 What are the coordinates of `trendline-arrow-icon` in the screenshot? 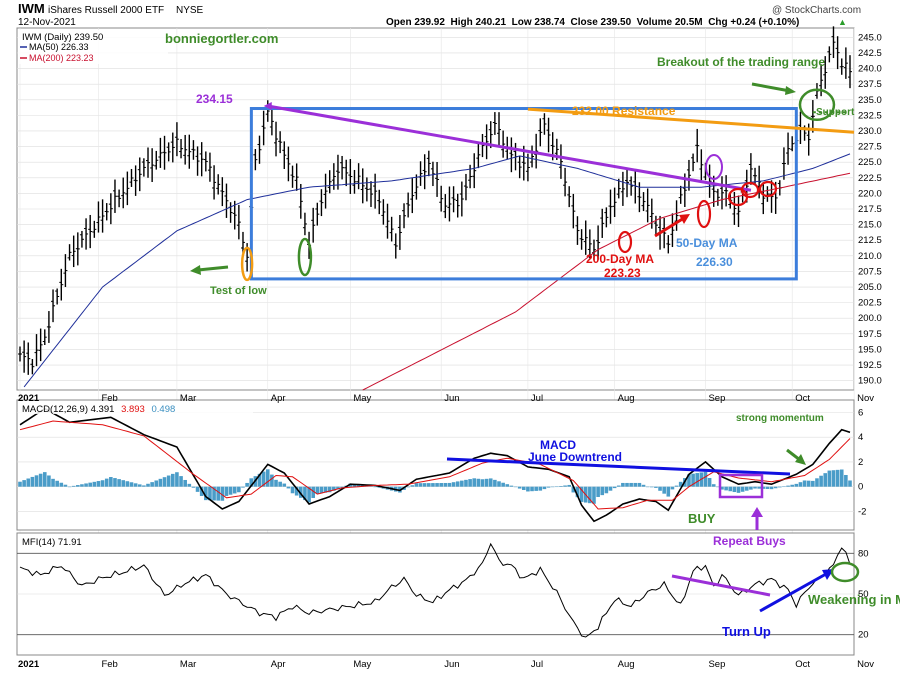 It's located at (267, 106).